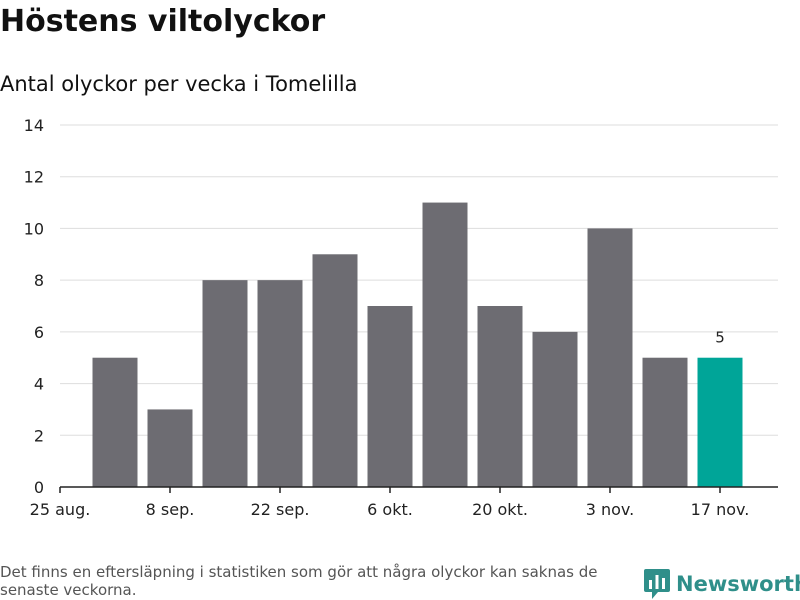 This screenshot has width=800, height=600. What do you see at coordinates (39, 435) in the screenshot?
I see `y-tick-label: 2` at bounding box center [39, 435].